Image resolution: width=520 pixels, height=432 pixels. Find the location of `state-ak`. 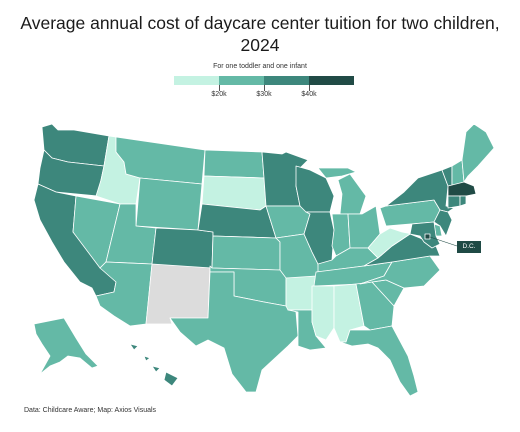

state-ak is located at coordinates (66, 346).